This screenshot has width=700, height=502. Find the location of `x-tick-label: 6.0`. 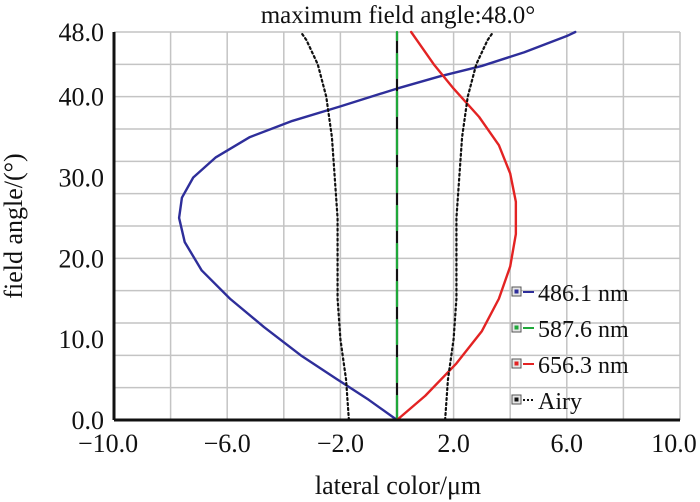

x-tick-label: 6.0 is located at coordinates (567, 443).